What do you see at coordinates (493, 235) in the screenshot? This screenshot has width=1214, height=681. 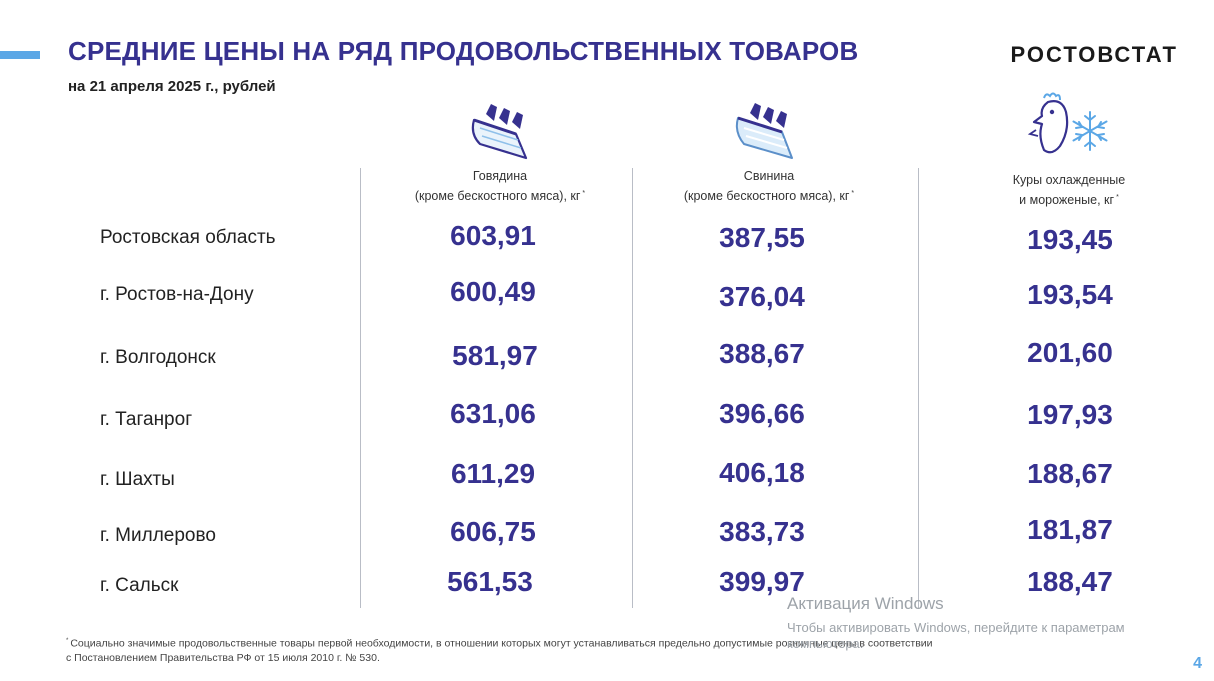 I see `value-beef: 603,91` at bounding box center [493, 235].